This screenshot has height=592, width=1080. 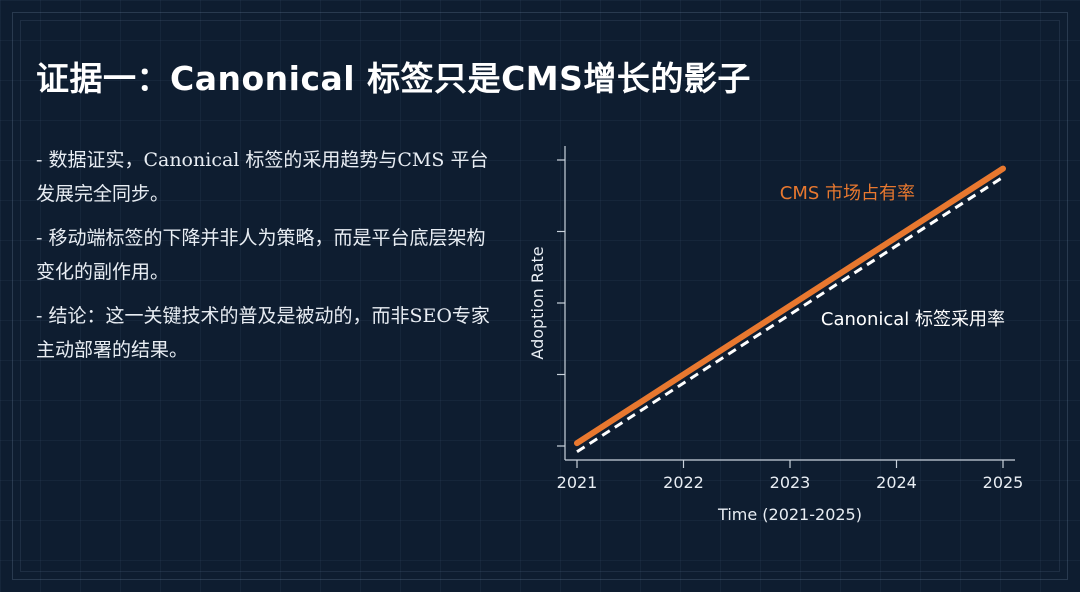 What do you see at coordinates (896, 482) in the screenshot?
I see `x-tick-label: 2024` at bounding box center [896, 482].